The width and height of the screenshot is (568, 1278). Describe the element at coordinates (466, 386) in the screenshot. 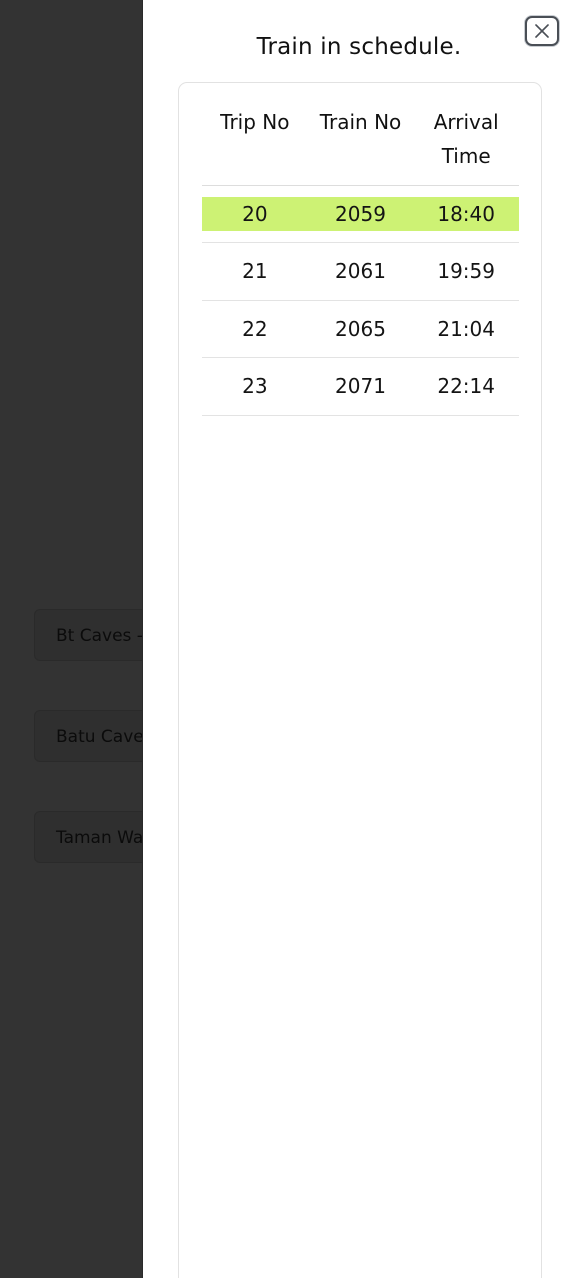

I see `cell-arrival-time: 22:14` at that location.